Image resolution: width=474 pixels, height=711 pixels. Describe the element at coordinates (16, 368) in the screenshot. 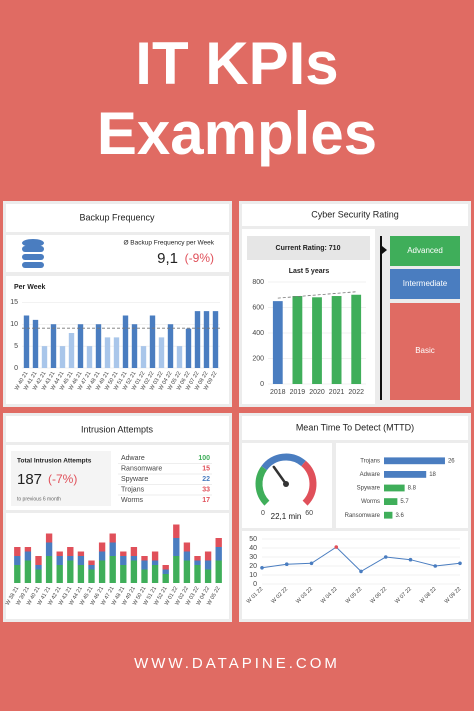

I see `y-tick-label: 0` at that location.